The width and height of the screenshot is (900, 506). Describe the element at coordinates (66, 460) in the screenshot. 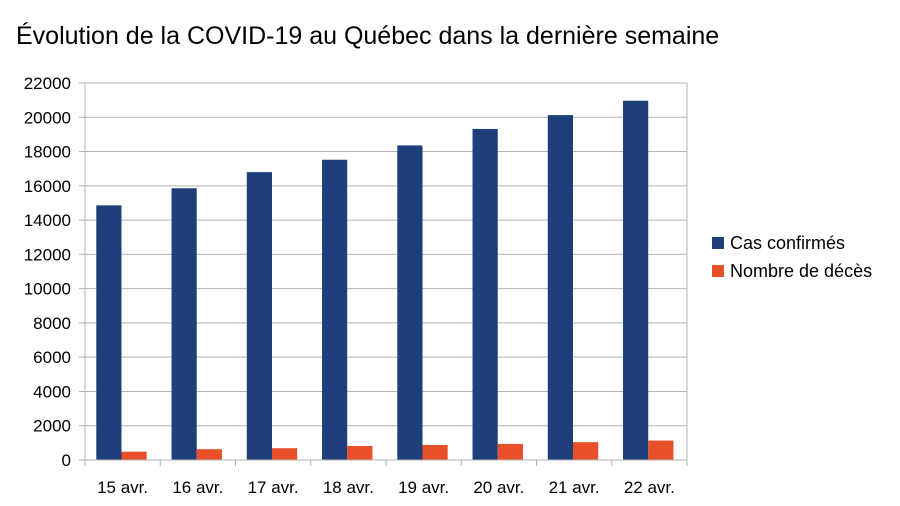

I see `y-tick-label: 0` at that location.